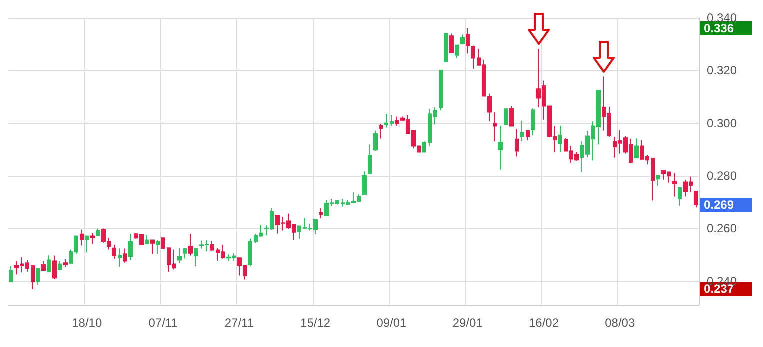  What do you see at coordinates (722, 229) in the screenshot?
I see `y-tick-label: 0.260` at bounding box center [722, 229].